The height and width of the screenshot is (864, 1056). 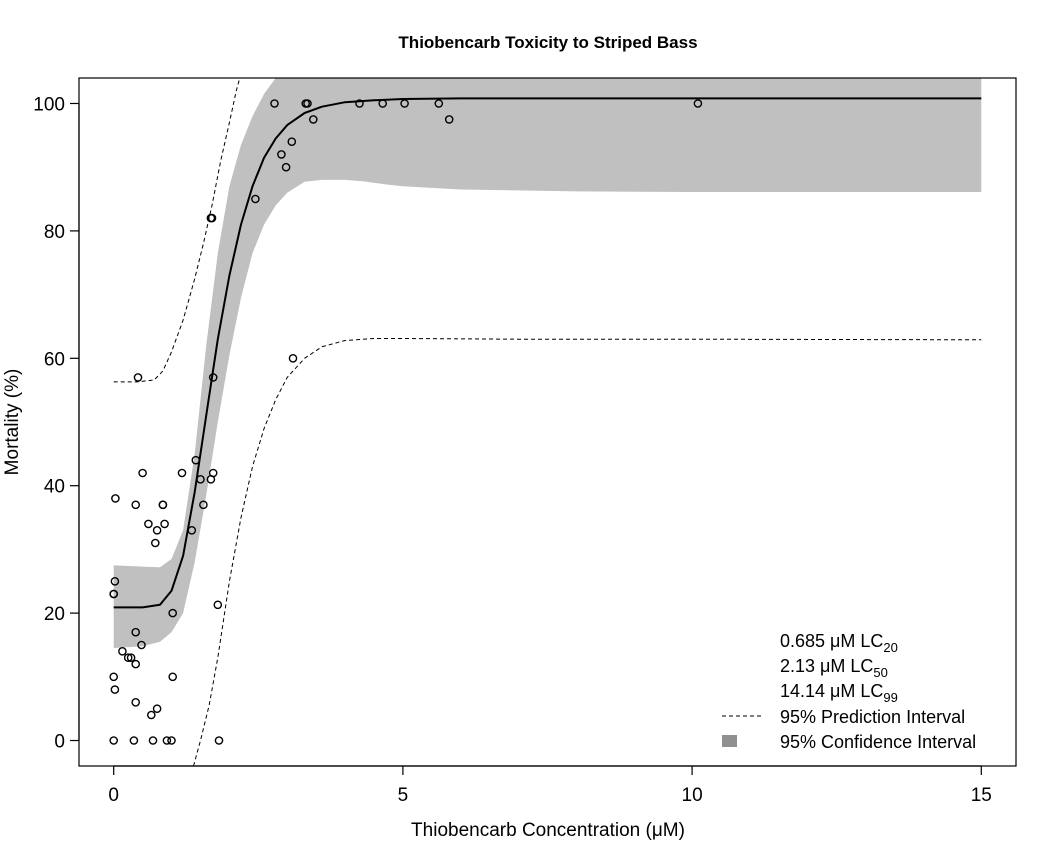 What do you see at coordinates (839, 693) in the screenshot?
I see `legend-lc99: 14.14 μM LC99` at bounding box center [839, 693].